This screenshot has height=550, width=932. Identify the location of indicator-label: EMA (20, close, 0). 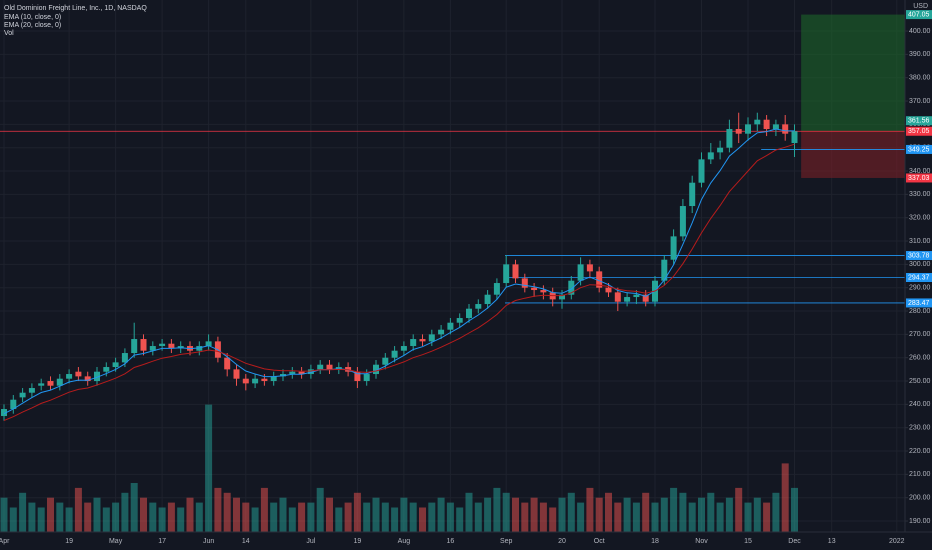
(32, 25).